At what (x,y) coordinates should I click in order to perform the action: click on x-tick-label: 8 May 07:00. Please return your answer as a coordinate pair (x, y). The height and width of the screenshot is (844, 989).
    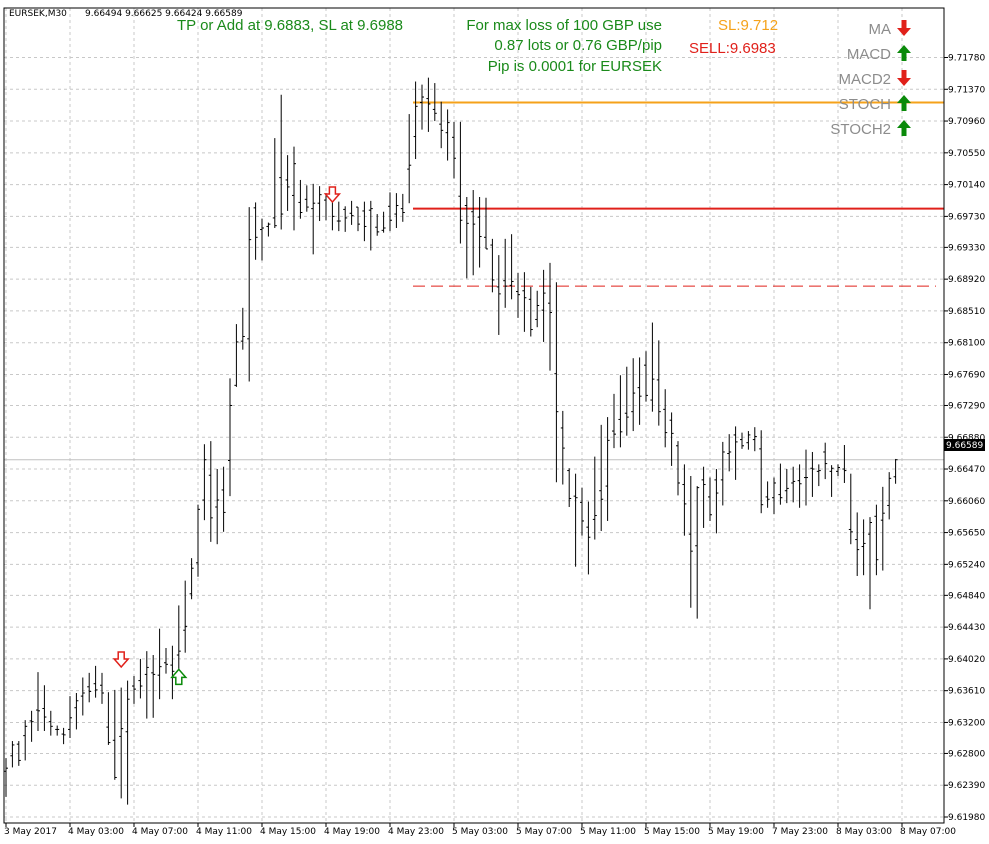
    Looking at the image, I should click on (928, 832).